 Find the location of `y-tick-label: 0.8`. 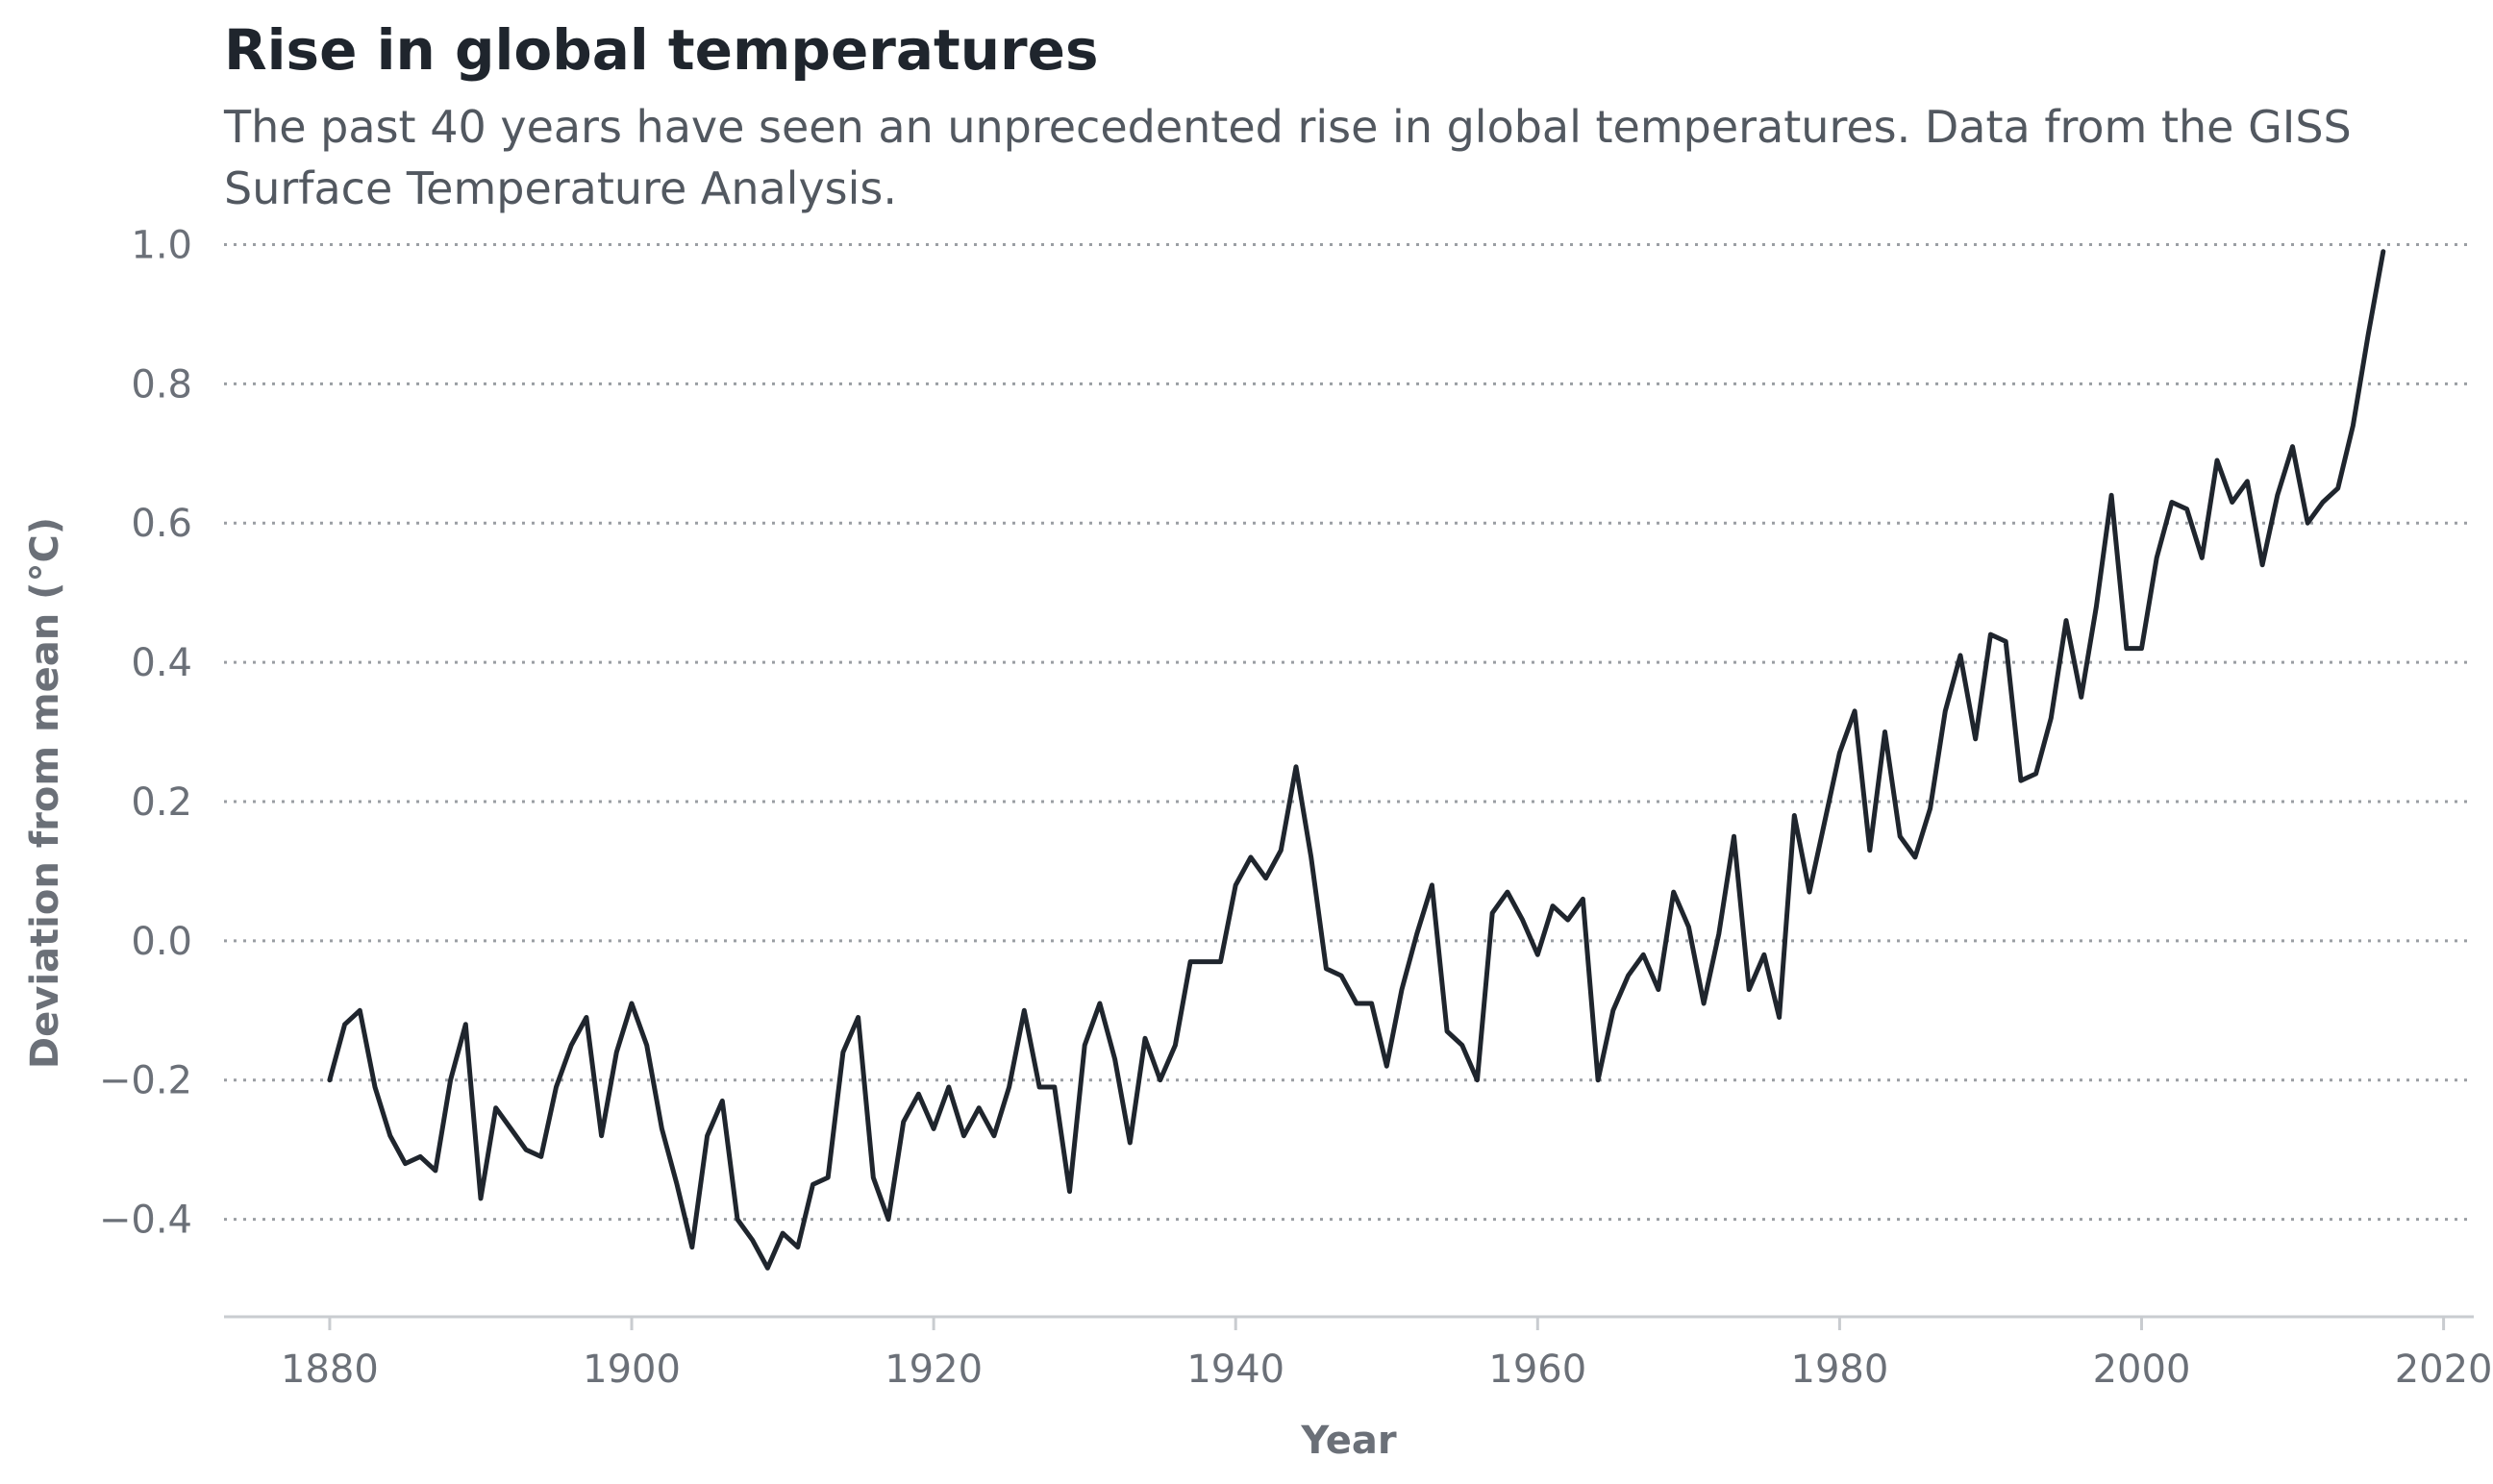

y-tick-label: 0.8 is located at coordinates (161, 384).